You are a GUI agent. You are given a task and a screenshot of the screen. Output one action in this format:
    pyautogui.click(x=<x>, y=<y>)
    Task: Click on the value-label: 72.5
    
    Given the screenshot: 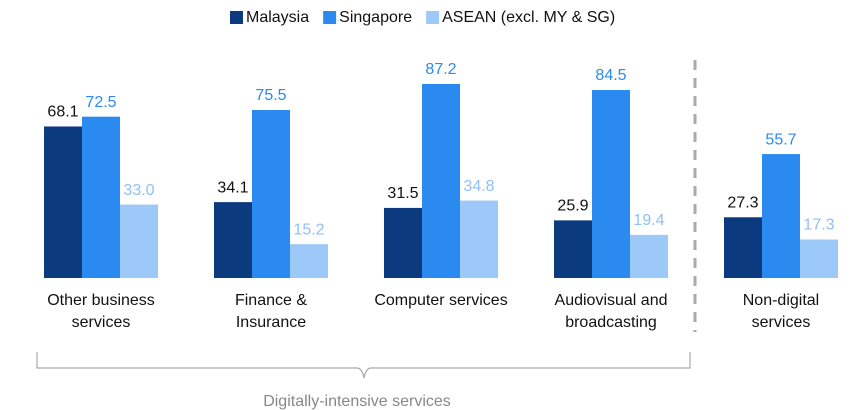 What is the action you would take?
    pyautogui.click(x=100, y=102)
    